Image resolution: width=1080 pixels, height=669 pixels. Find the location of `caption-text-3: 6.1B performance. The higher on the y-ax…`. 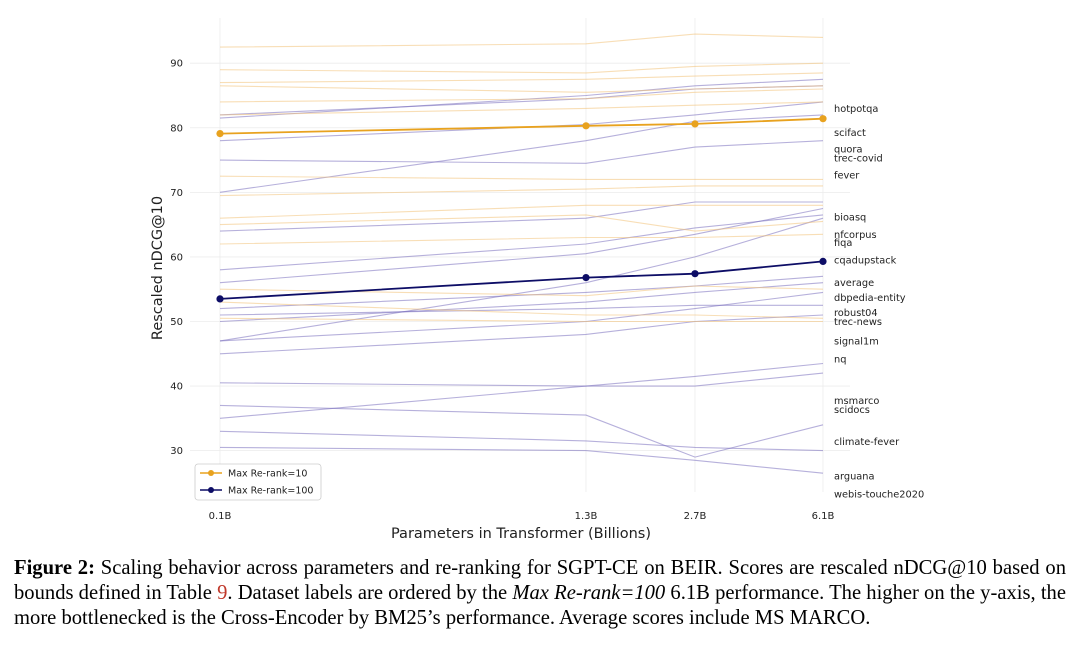

caption-text-3: 6.1B performance. The higher on the y-ax… is located at coordinates (540, 605).